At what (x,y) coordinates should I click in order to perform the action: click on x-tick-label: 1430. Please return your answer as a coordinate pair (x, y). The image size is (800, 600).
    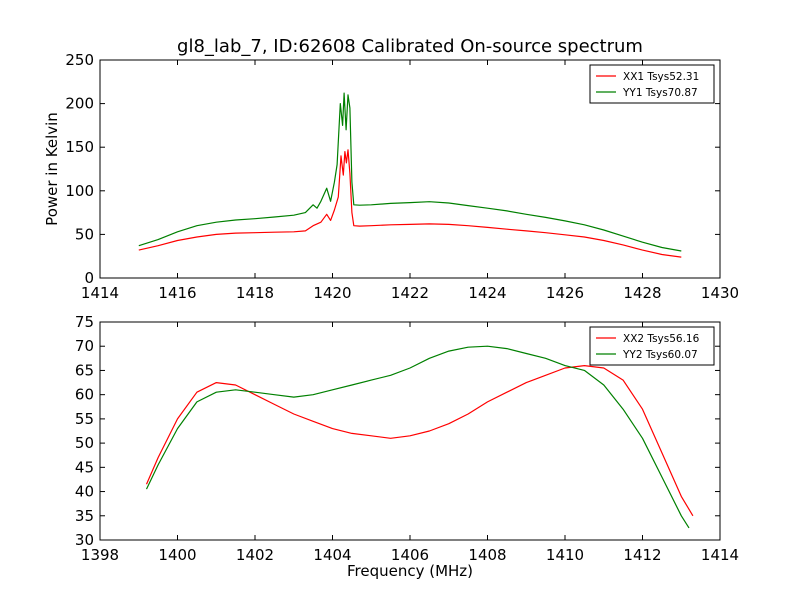
    Looking at the image, I should click on (720, 293).